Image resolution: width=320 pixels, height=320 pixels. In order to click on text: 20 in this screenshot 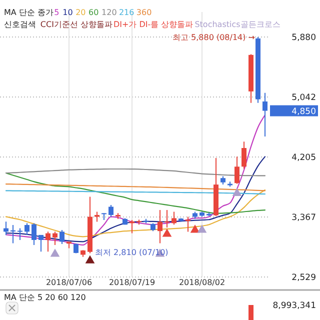, I will do `click(81, 12)`.